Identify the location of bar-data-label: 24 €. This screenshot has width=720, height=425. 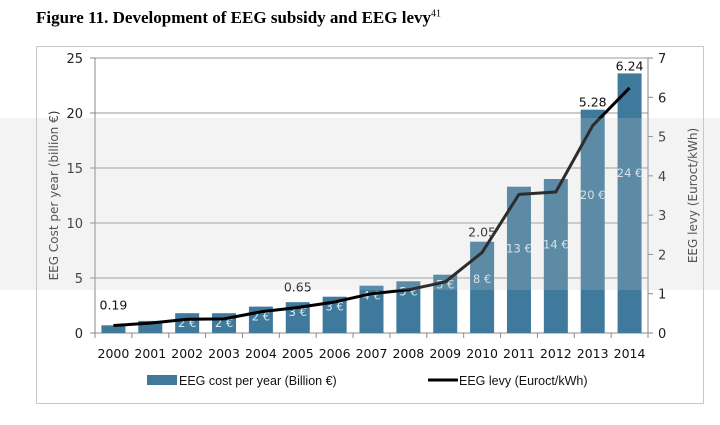
(630, 173).